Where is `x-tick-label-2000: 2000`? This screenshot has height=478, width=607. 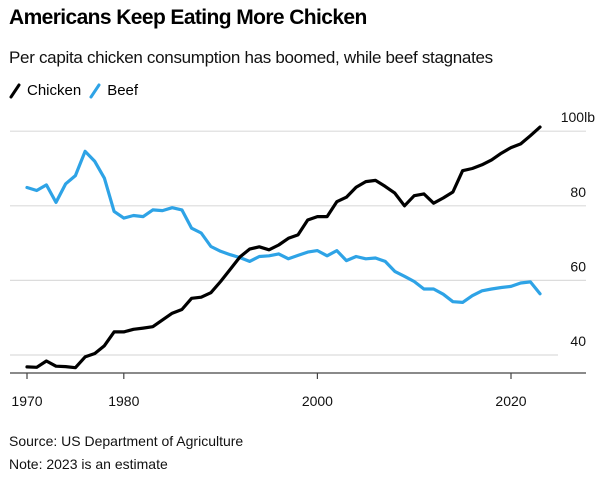 x-tick-label-2000: 2000 is located at coordinates (317, 401).